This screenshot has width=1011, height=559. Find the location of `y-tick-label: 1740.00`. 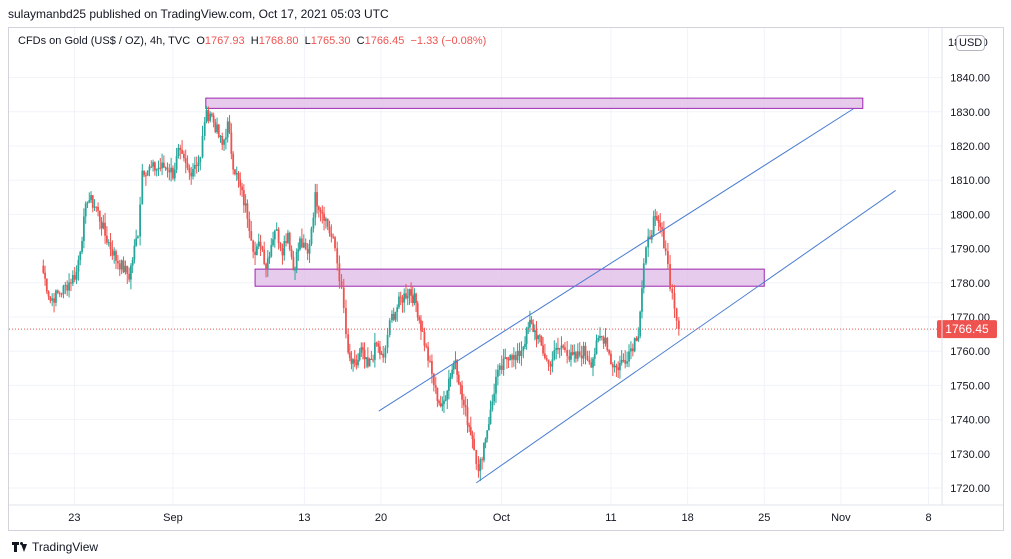

y-tick-label: 1740.00 is located at coordinates (970, 421).